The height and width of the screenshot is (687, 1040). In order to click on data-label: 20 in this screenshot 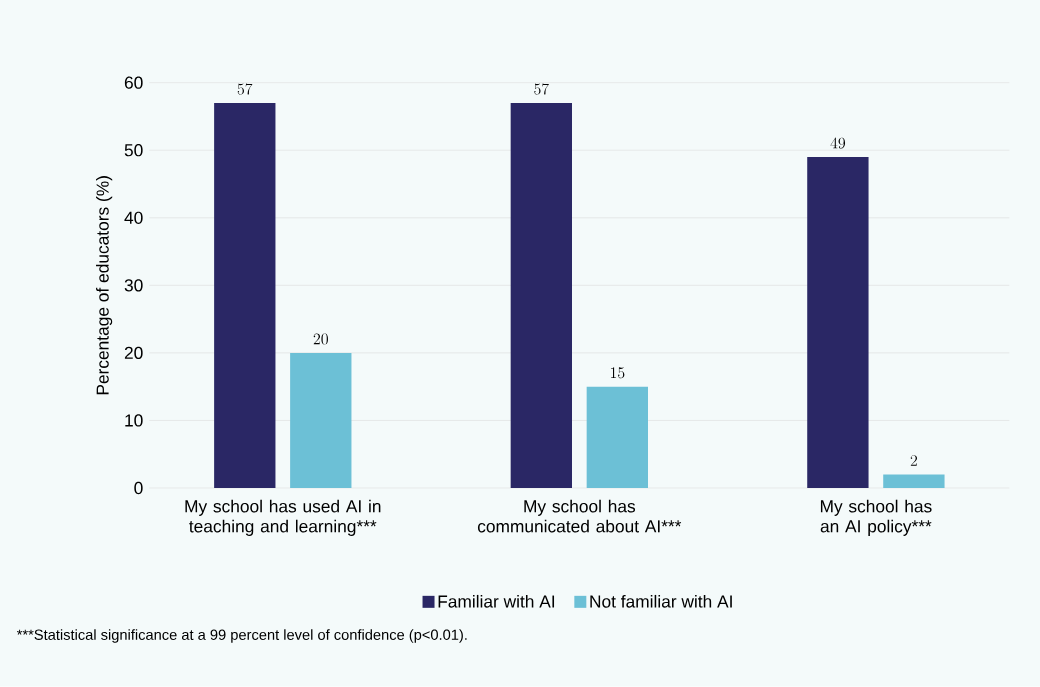, I will do `click(320, 339)`.